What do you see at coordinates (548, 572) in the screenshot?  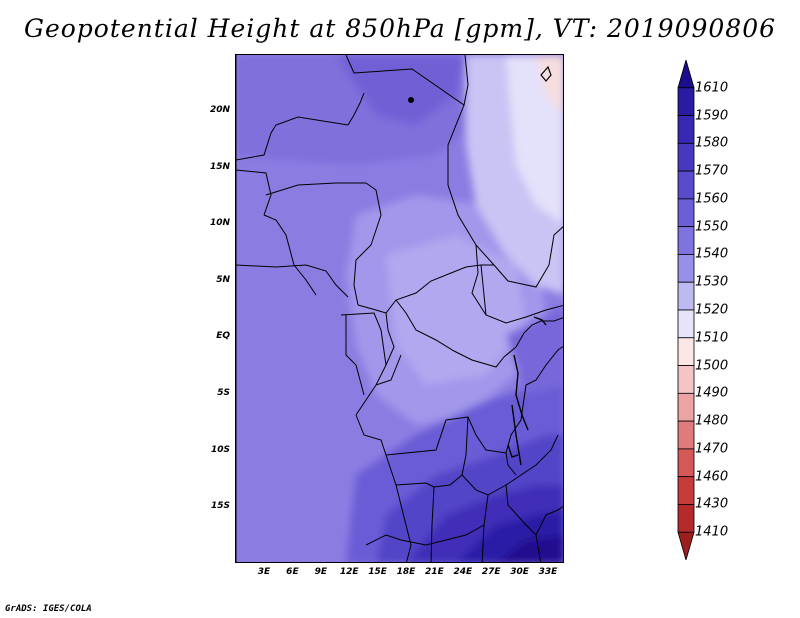 I see `x-tick-label: 33E` at bounding box center [548, 572].